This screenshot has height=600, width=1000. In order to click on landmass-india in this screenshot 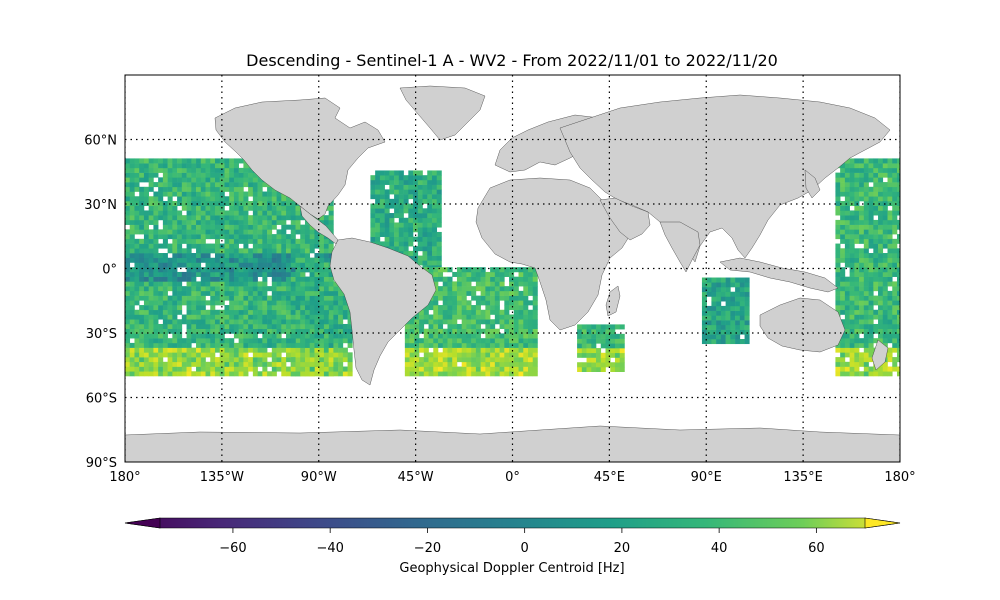, I will do `click(680, 247)`.